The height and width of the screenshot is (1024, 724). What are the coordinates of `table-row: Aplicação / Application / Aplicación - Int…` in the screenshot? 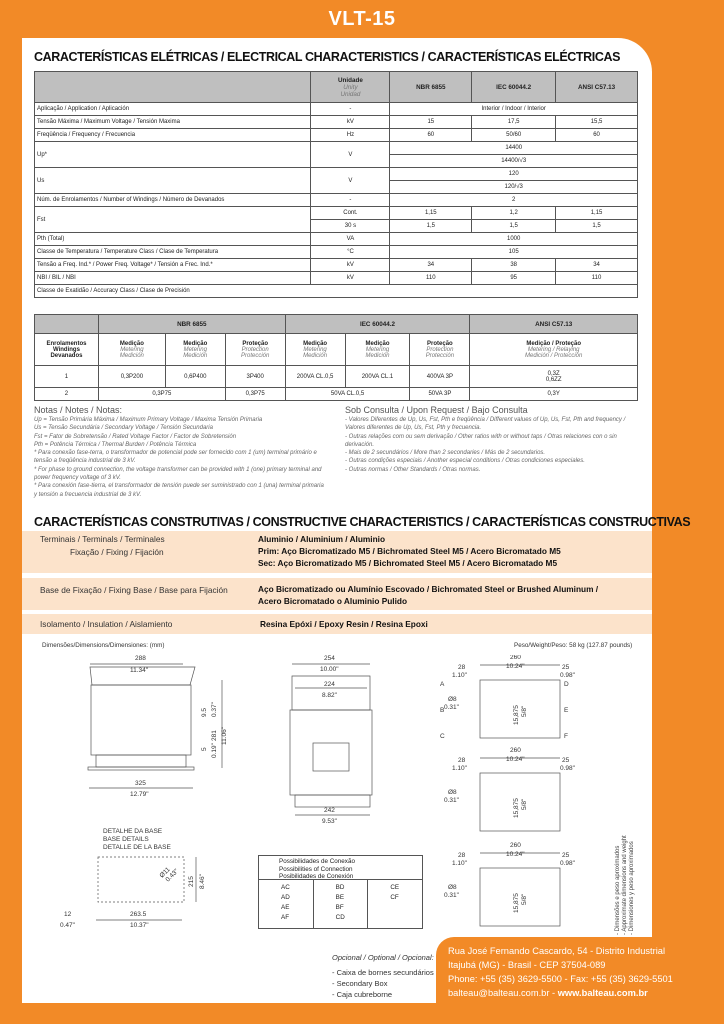 It's located at (335, 109).